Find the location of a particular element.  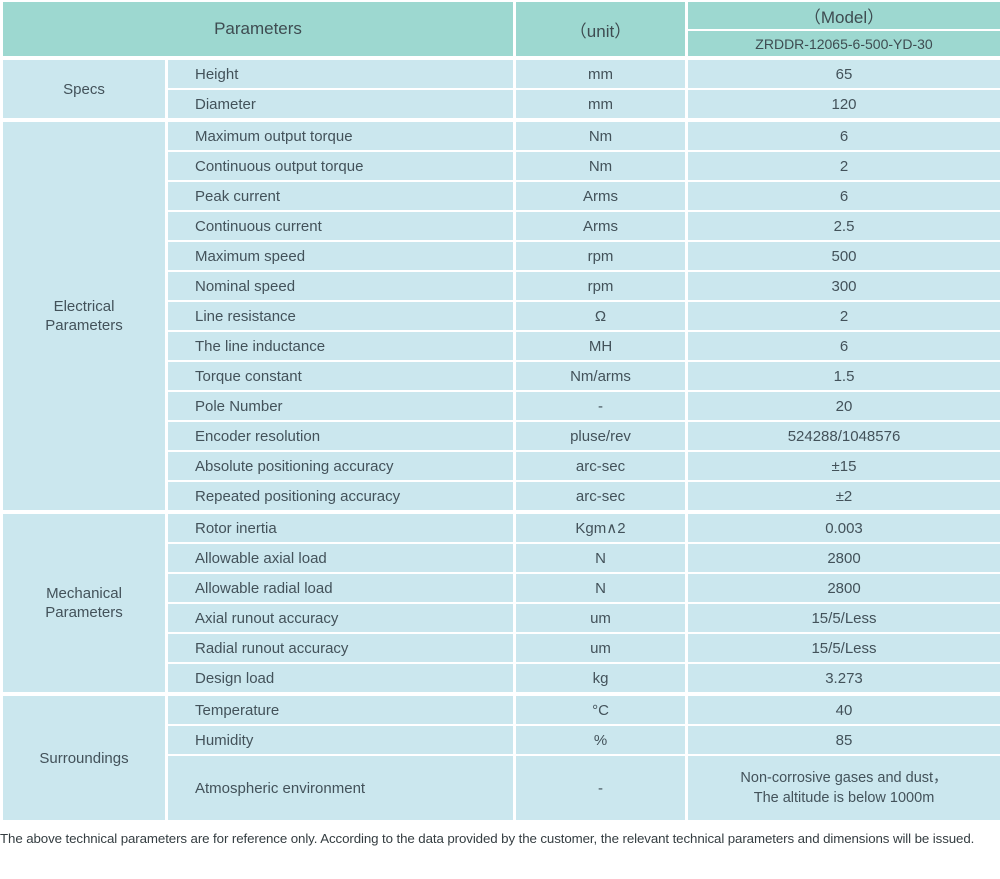

table-row: The line inductance MH 6 is located at coordinates (501, 346).